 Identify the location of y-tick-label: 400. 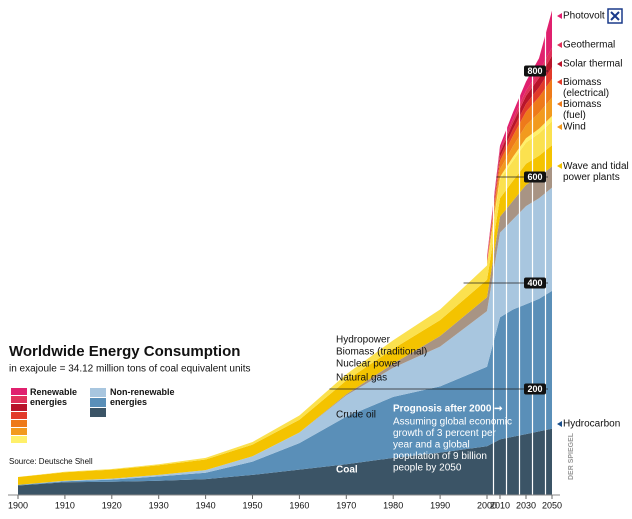
(534, 283).